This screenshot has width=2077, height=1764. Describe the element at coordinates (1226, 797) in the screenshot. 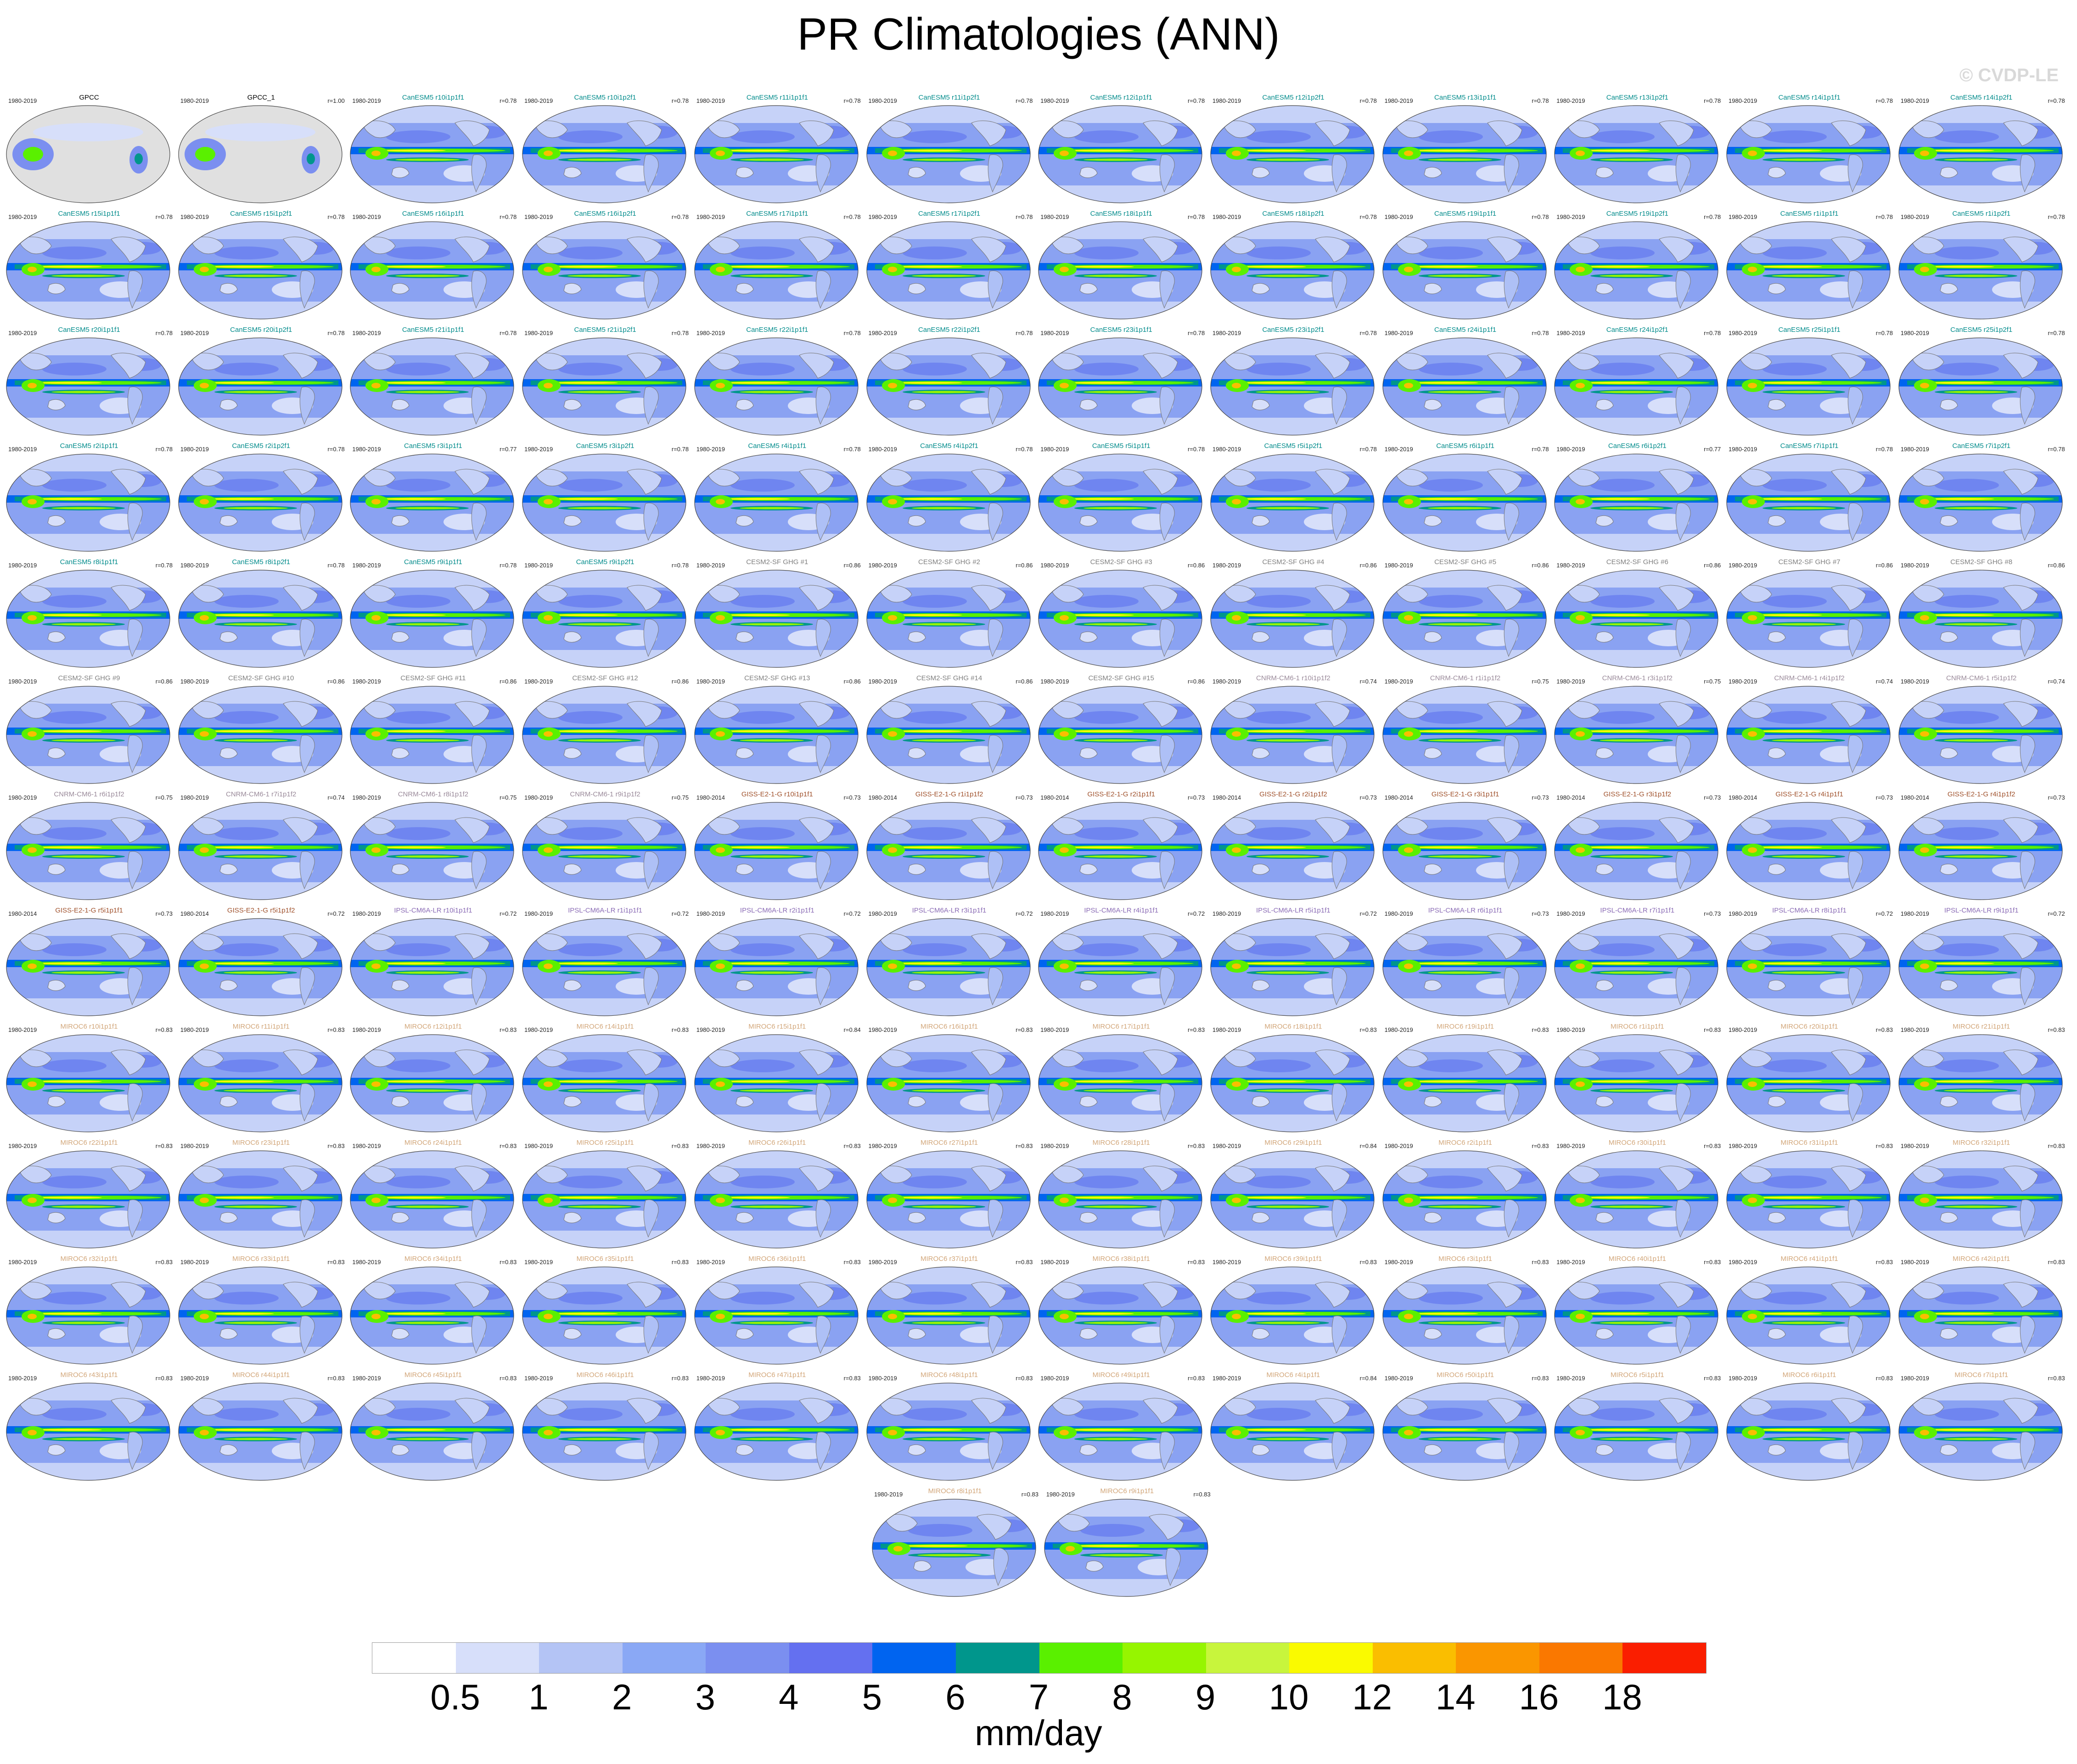

I see `panel-years: 1980-2014` at that location.